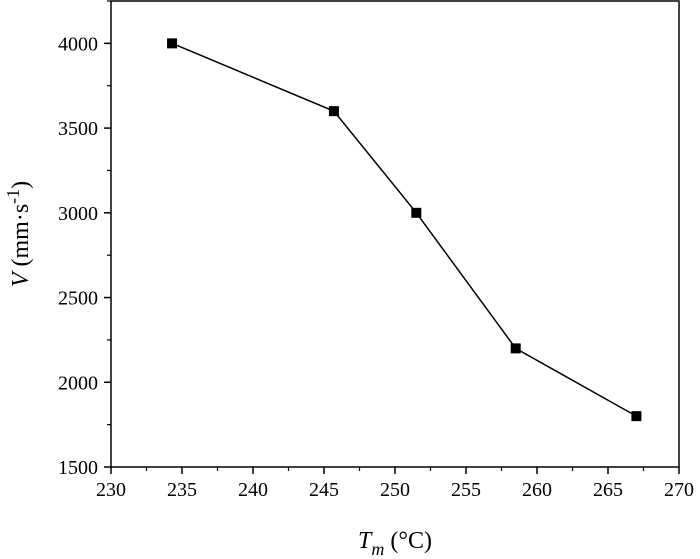 This screenshot has width=700, height=559. I want to click on x-tick-label: 240, so click(253, 490).